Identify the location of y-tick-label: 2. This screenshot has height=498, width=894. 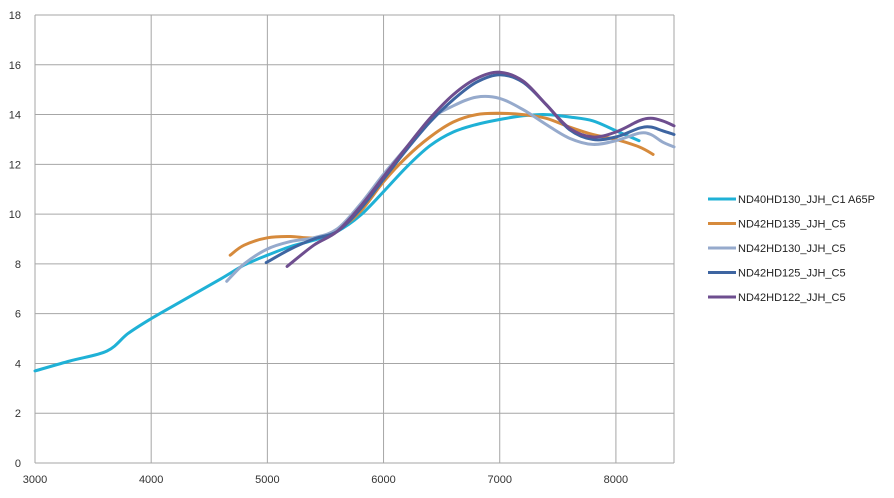
(18, 414).